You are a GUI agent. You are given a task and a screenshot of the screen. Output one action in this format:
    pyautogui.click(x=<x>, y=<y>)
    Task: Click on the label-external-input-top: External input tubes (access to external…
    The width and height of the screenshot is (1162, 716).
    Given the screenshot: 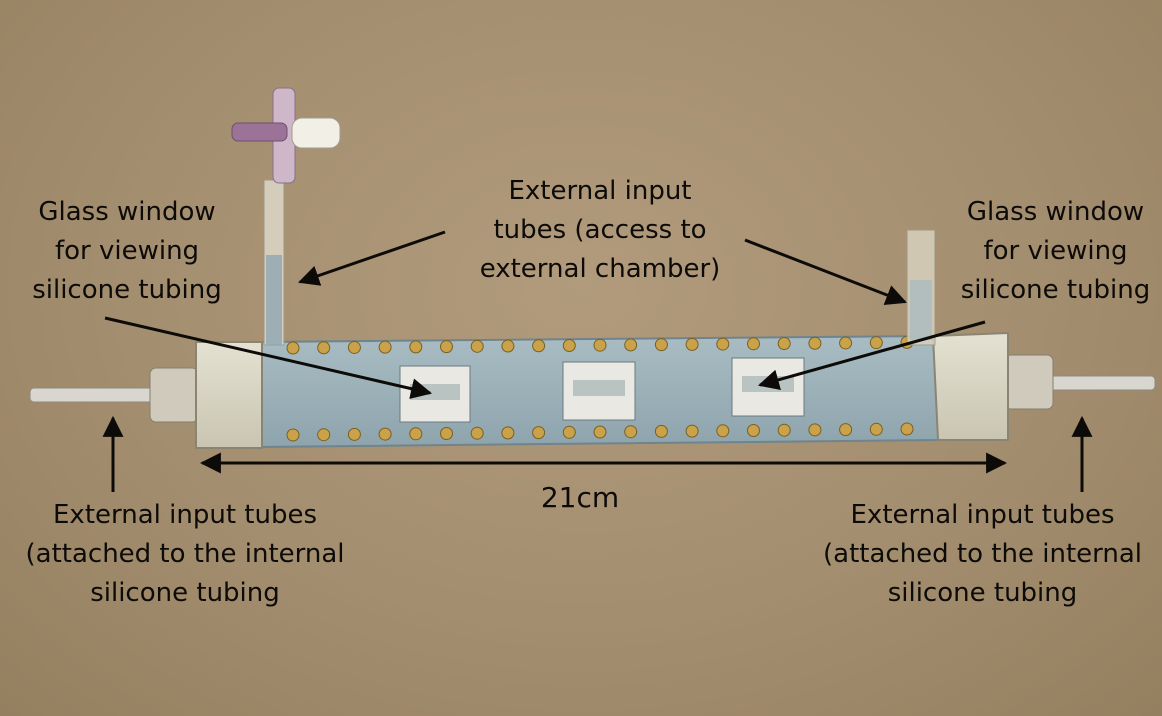 What is the action you would take?
    pyautogui.click(x=600, y=230)
    